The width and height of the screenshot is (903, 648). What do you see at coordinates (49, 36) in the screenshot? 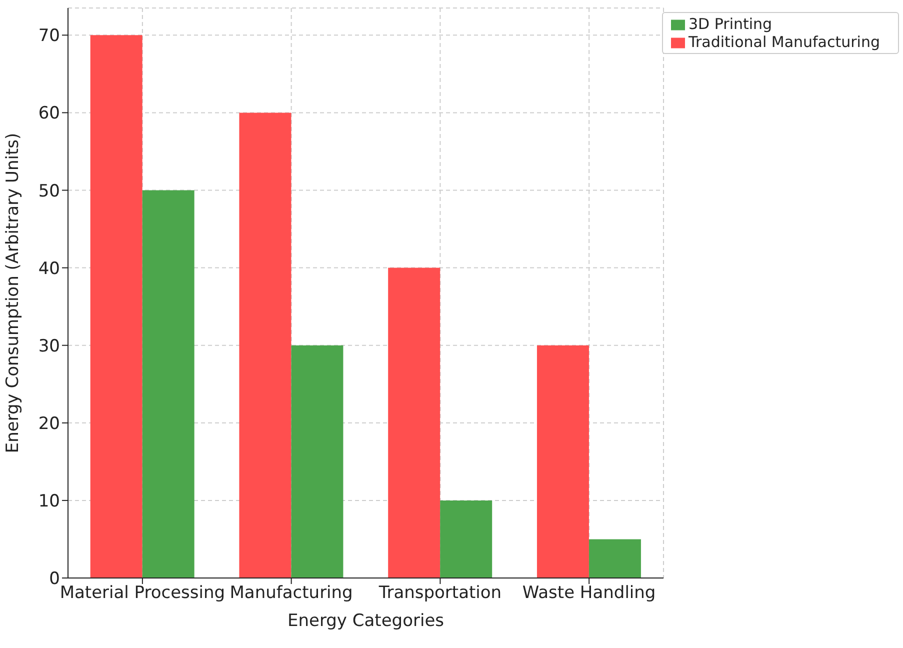
I see `y-tick-label: 70` at bounding box center [49, 36].